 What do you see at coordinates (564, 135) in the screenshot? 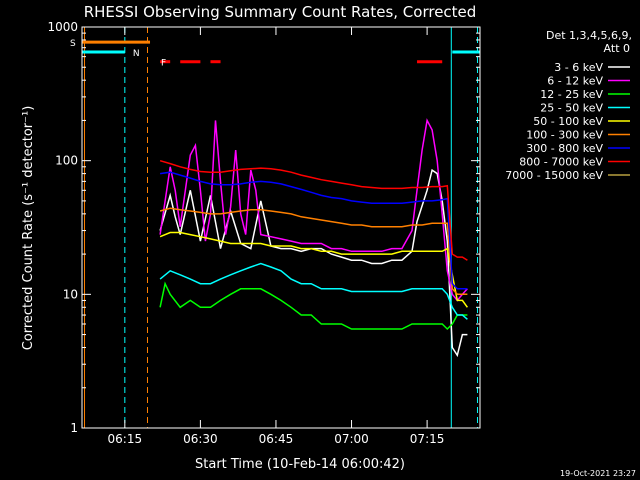
I see `legend-label-5: 100 - 300 keV` at bounding box center [564, 135].